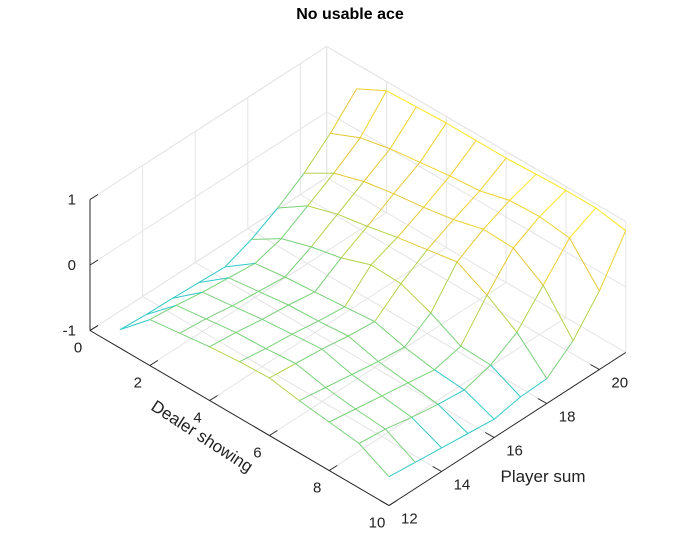 This screenshot has width=700, height=554. I want to click on z-tick-label: 0, so click(72, 265).